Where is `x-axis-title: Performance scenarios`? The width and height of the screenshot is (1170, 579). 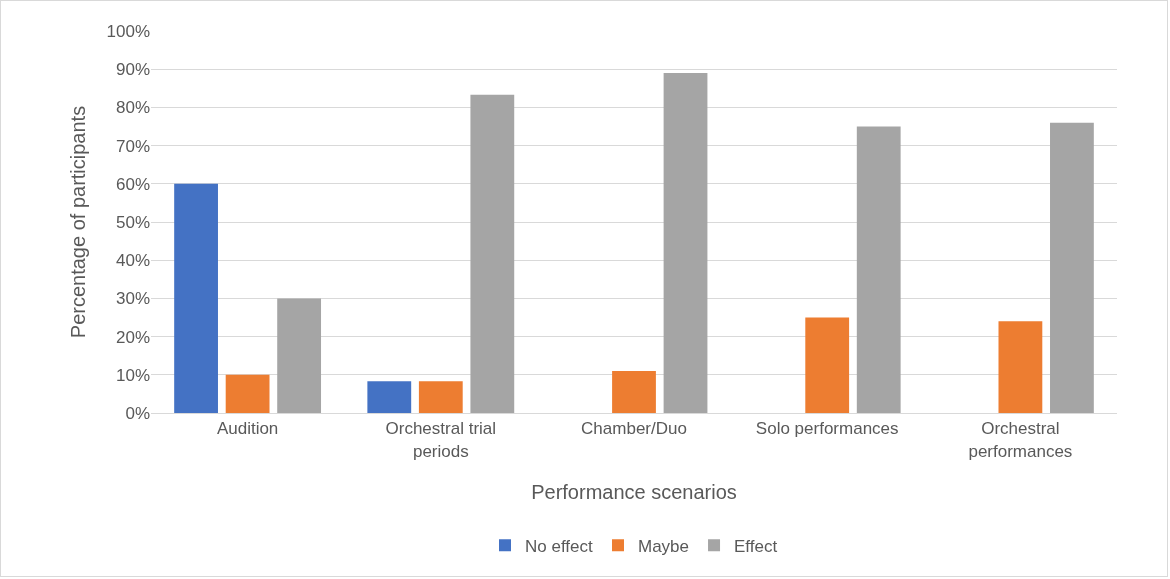 x-axis-title: Performance scenarios is located at coordinates (634, 492).